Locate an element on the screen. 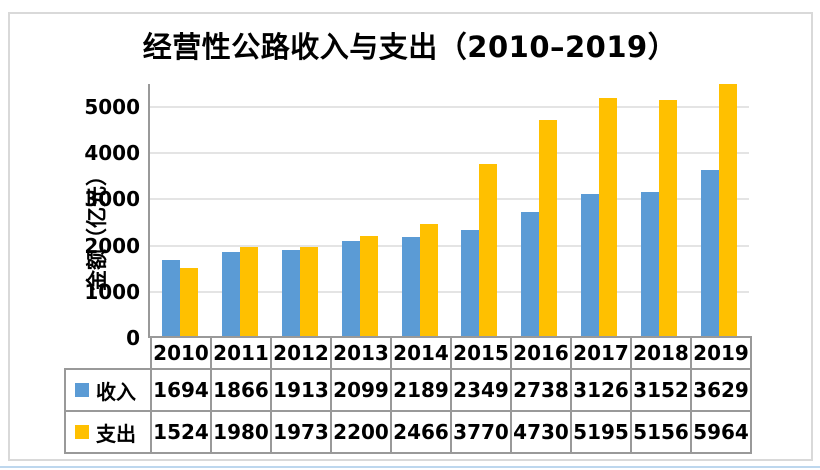 Image resolution: width=820 pixels, height=470 pixels. value-cell-支出: 2200 is located at coordinates (361, 432).